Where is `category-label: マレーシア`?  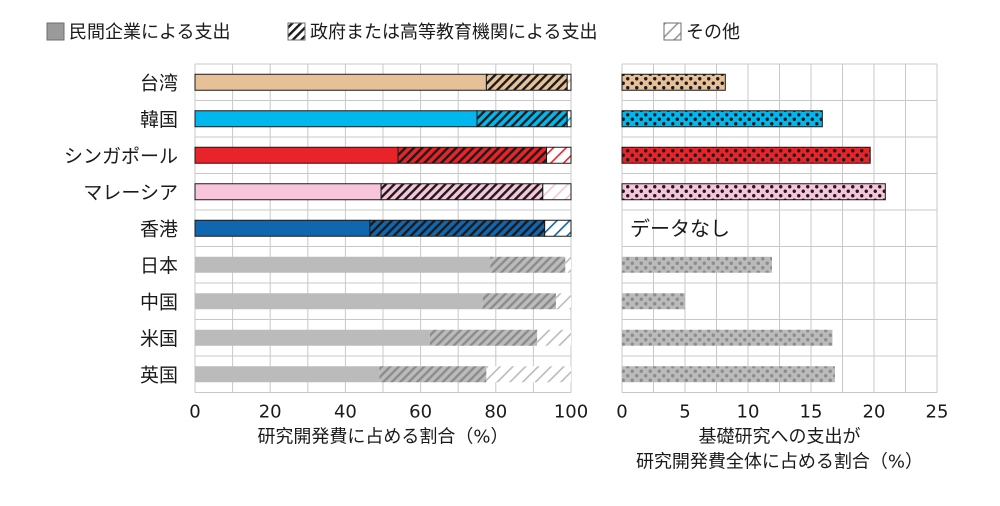
category-label: マレーシア is located at coordinates (130, 193).